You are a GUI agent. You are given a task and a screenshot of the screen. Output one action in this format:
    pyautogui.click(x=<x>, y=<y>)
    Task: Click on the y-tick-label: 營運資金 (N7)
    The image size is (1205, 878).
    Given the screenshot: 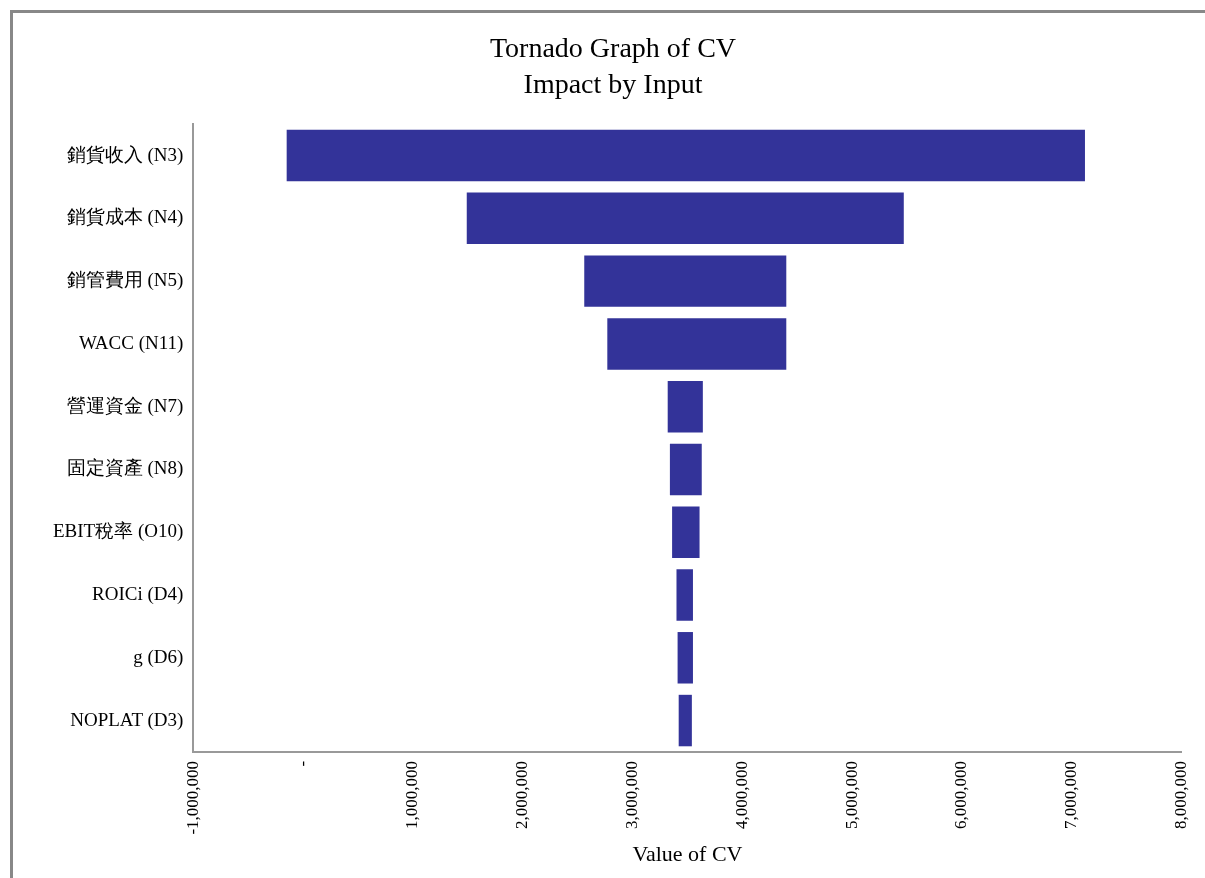 What is the action you would take?
    pyautogui.click(x=125, y=405)
    